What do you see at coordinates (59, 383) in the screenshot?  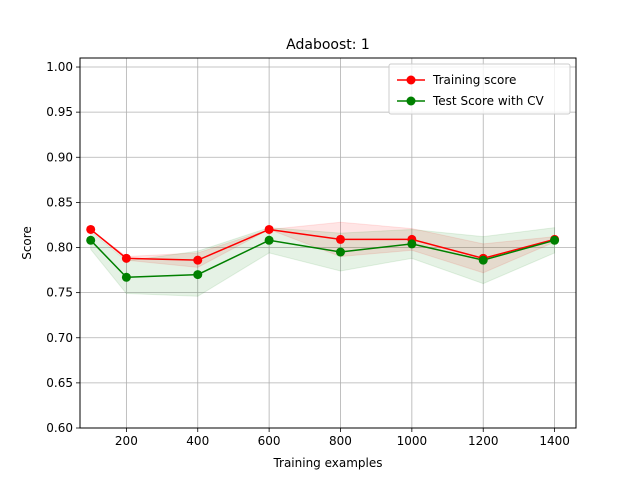 I see `y-tick-label: 0.65` at bounding box center [59, 383].